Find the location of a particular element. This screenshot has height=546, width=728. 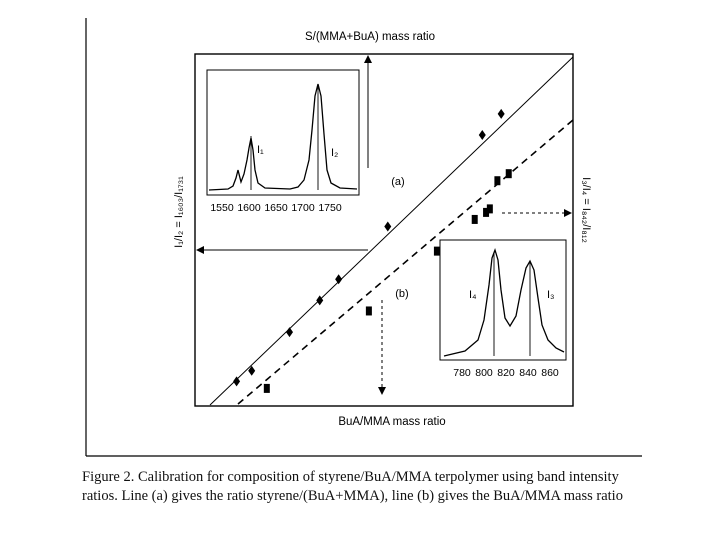

inset-right-peak4-label: I₄ is located at coordinates (473, 295).